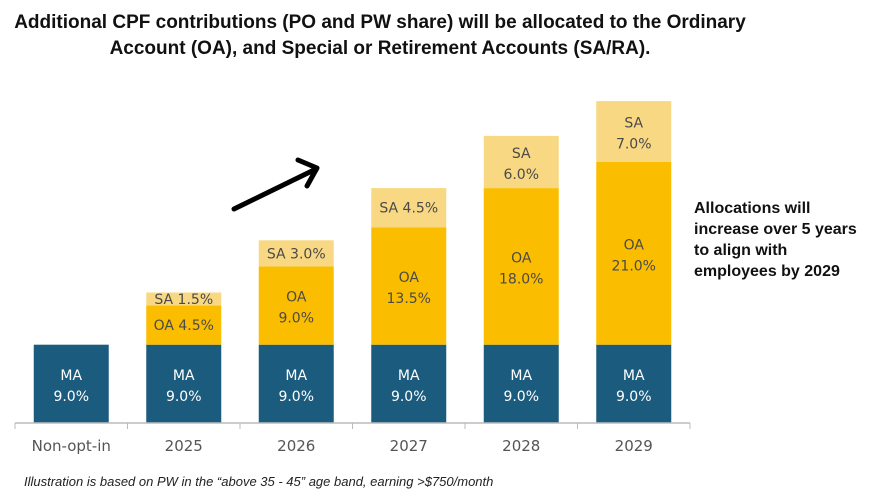 Image resolution: width=872 pixels, height=503 pixels. I want to click on bar-ma-non-opt-in, so click(71, 383).